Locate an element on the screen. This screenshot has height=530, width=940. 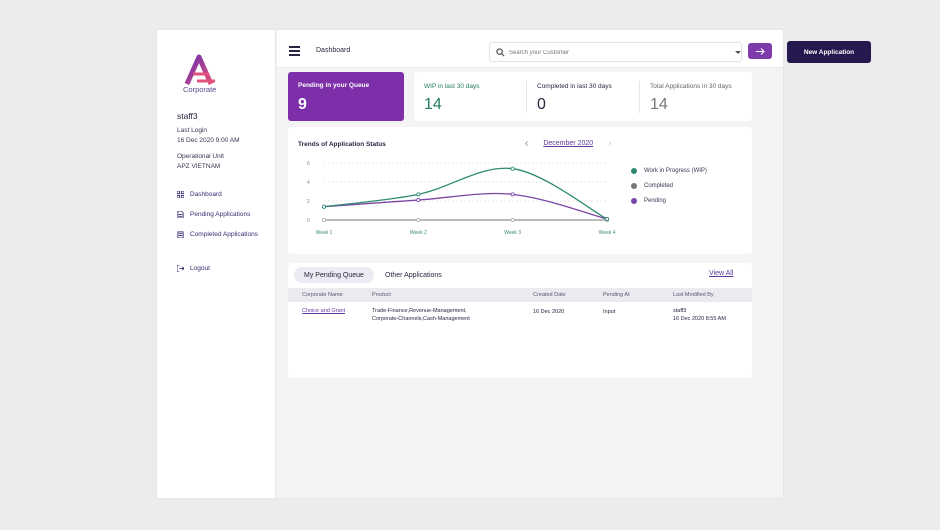
column-header: Pending At is located at coordinates (616, 295).